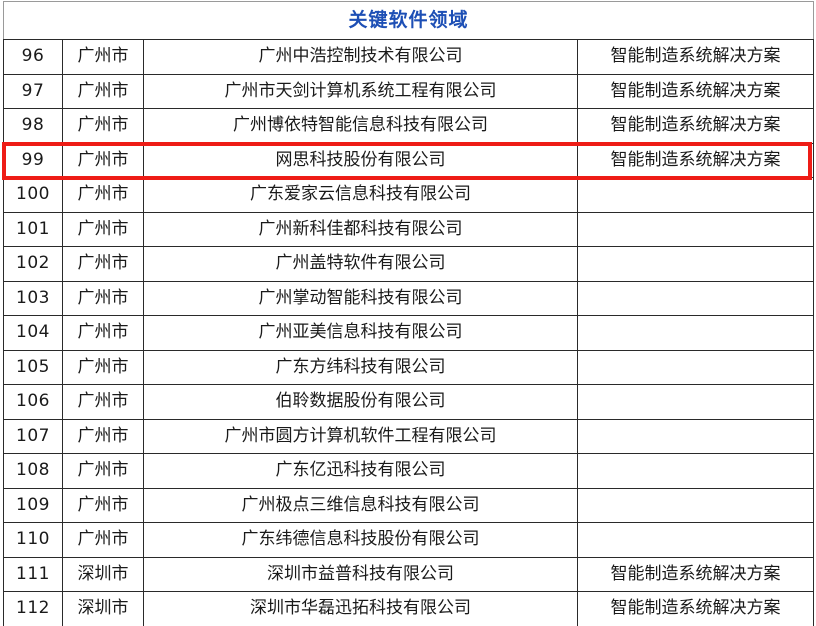 Image resolution: width=816 pixels, height=626 pixels. I want to click on cell-num: 102, so click(33, 264).